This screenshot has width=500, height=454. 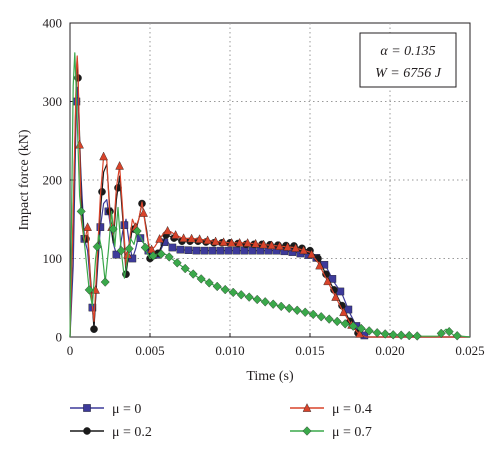 I want to click on legend-item: μ = 0.2, so click(x=111, y=432).